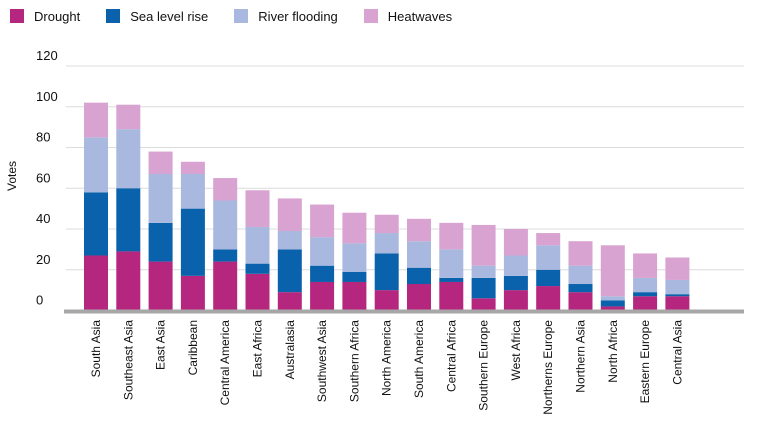  What do you see at coordinates (322, 361) in the screenshot?
I see `x-tick-label: Southwest Asia` at bounding box center [322, 361].